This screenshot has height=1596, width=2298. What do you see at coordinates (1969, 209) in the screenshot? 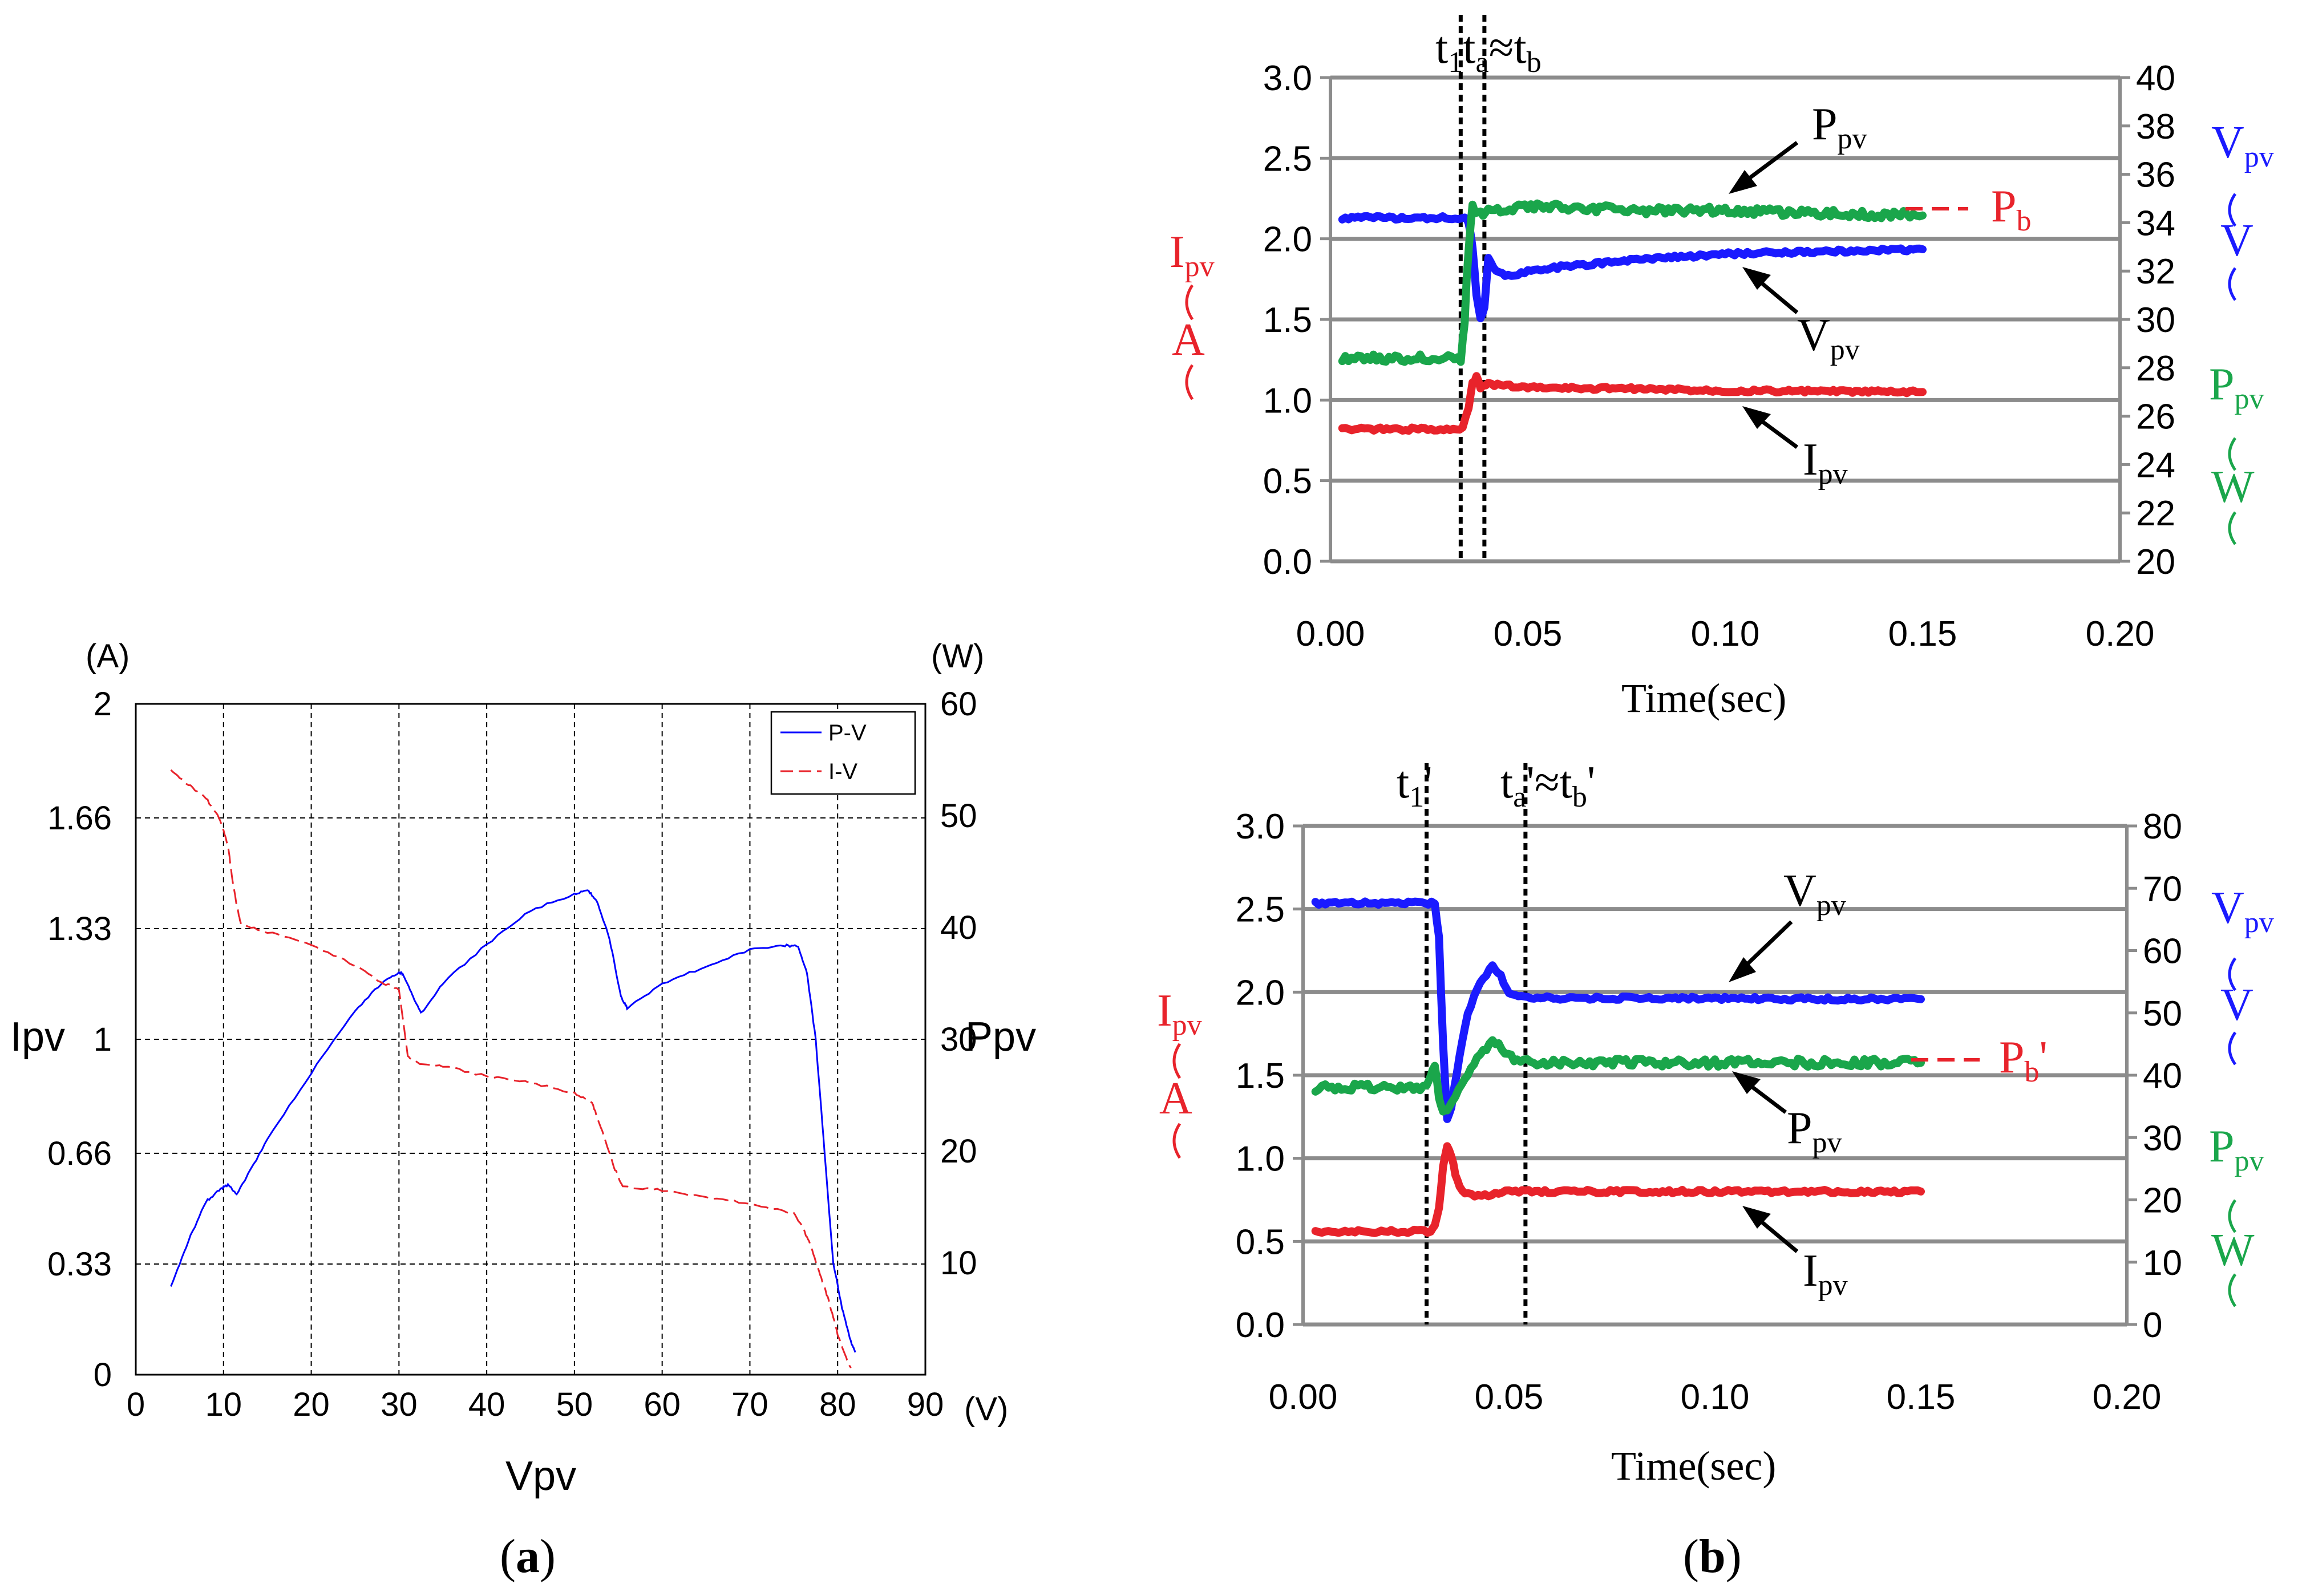
I see `panel-b-top-callout-pb: Pb` at bounding box center [1969, 209].